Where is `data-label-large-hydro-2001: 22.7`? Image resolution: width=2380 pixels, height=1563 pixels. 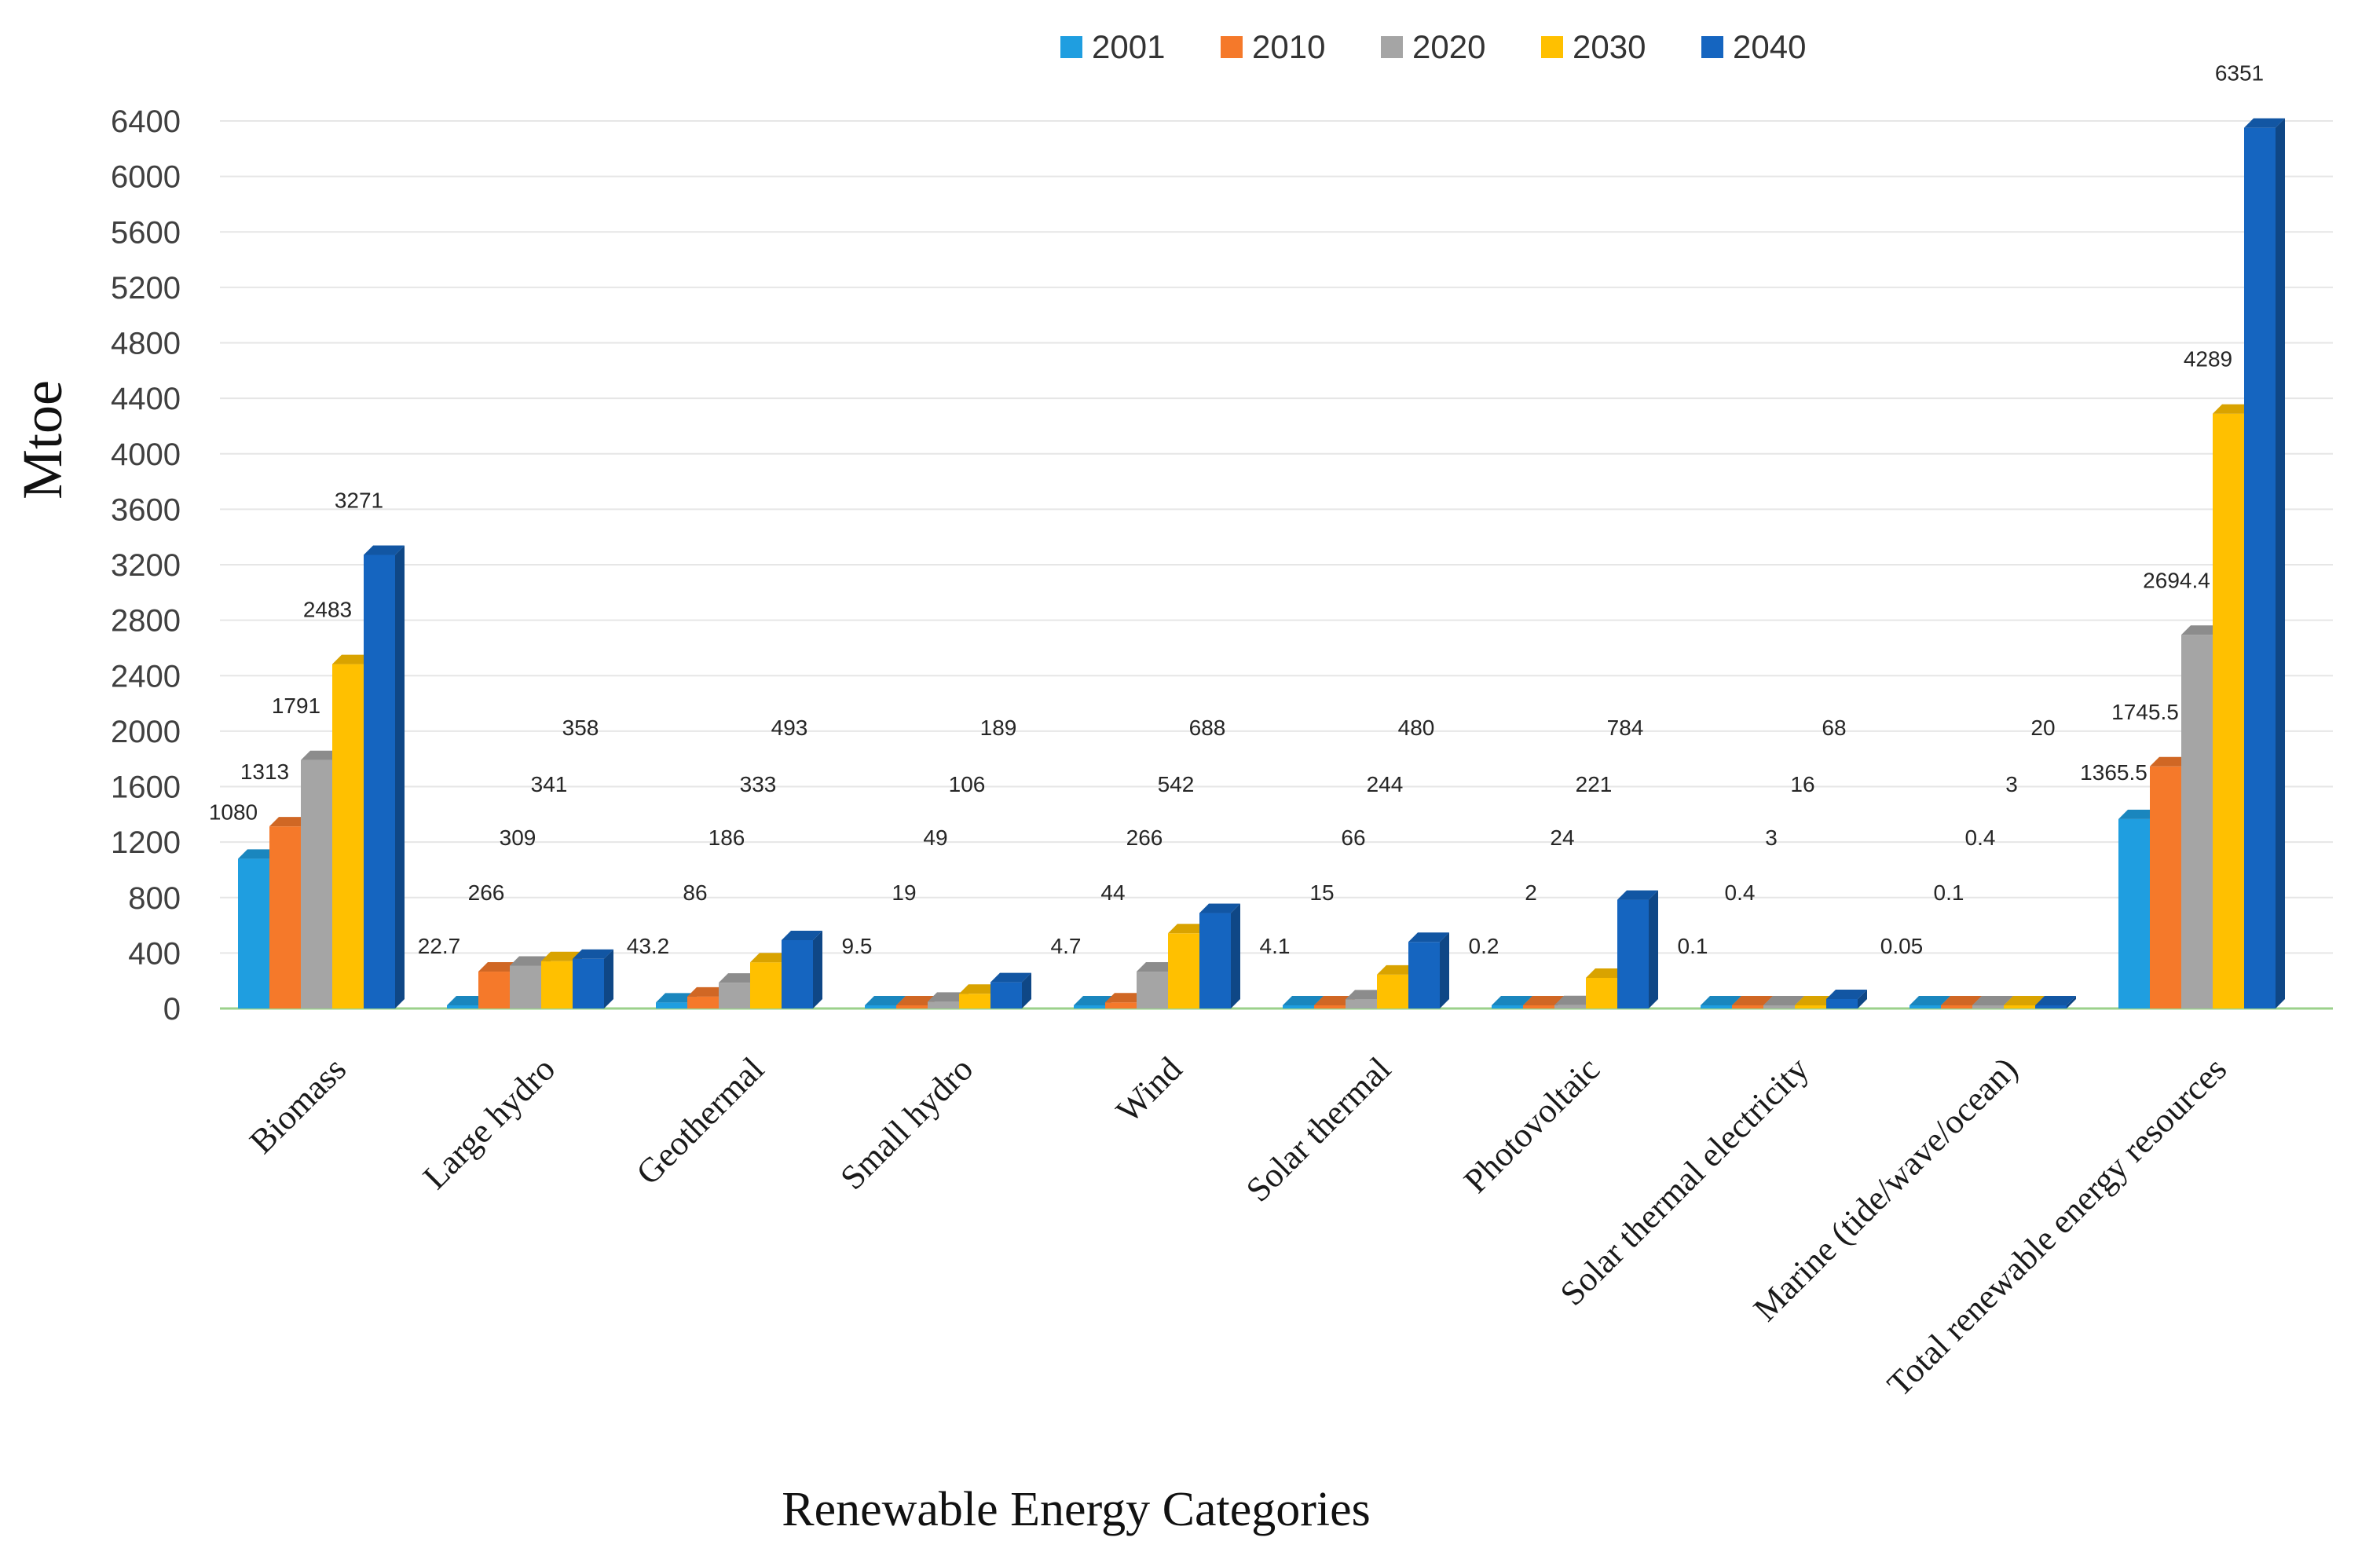 data-label-large-hydro-2001: 22.7 is located at coordinates (439, 946).